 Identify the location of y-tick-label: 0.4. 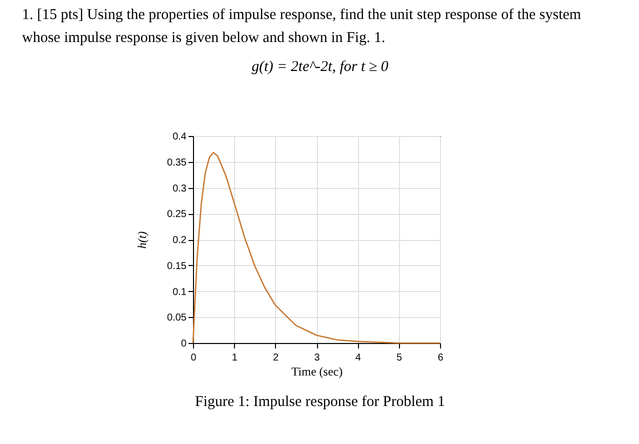
(179, 137).